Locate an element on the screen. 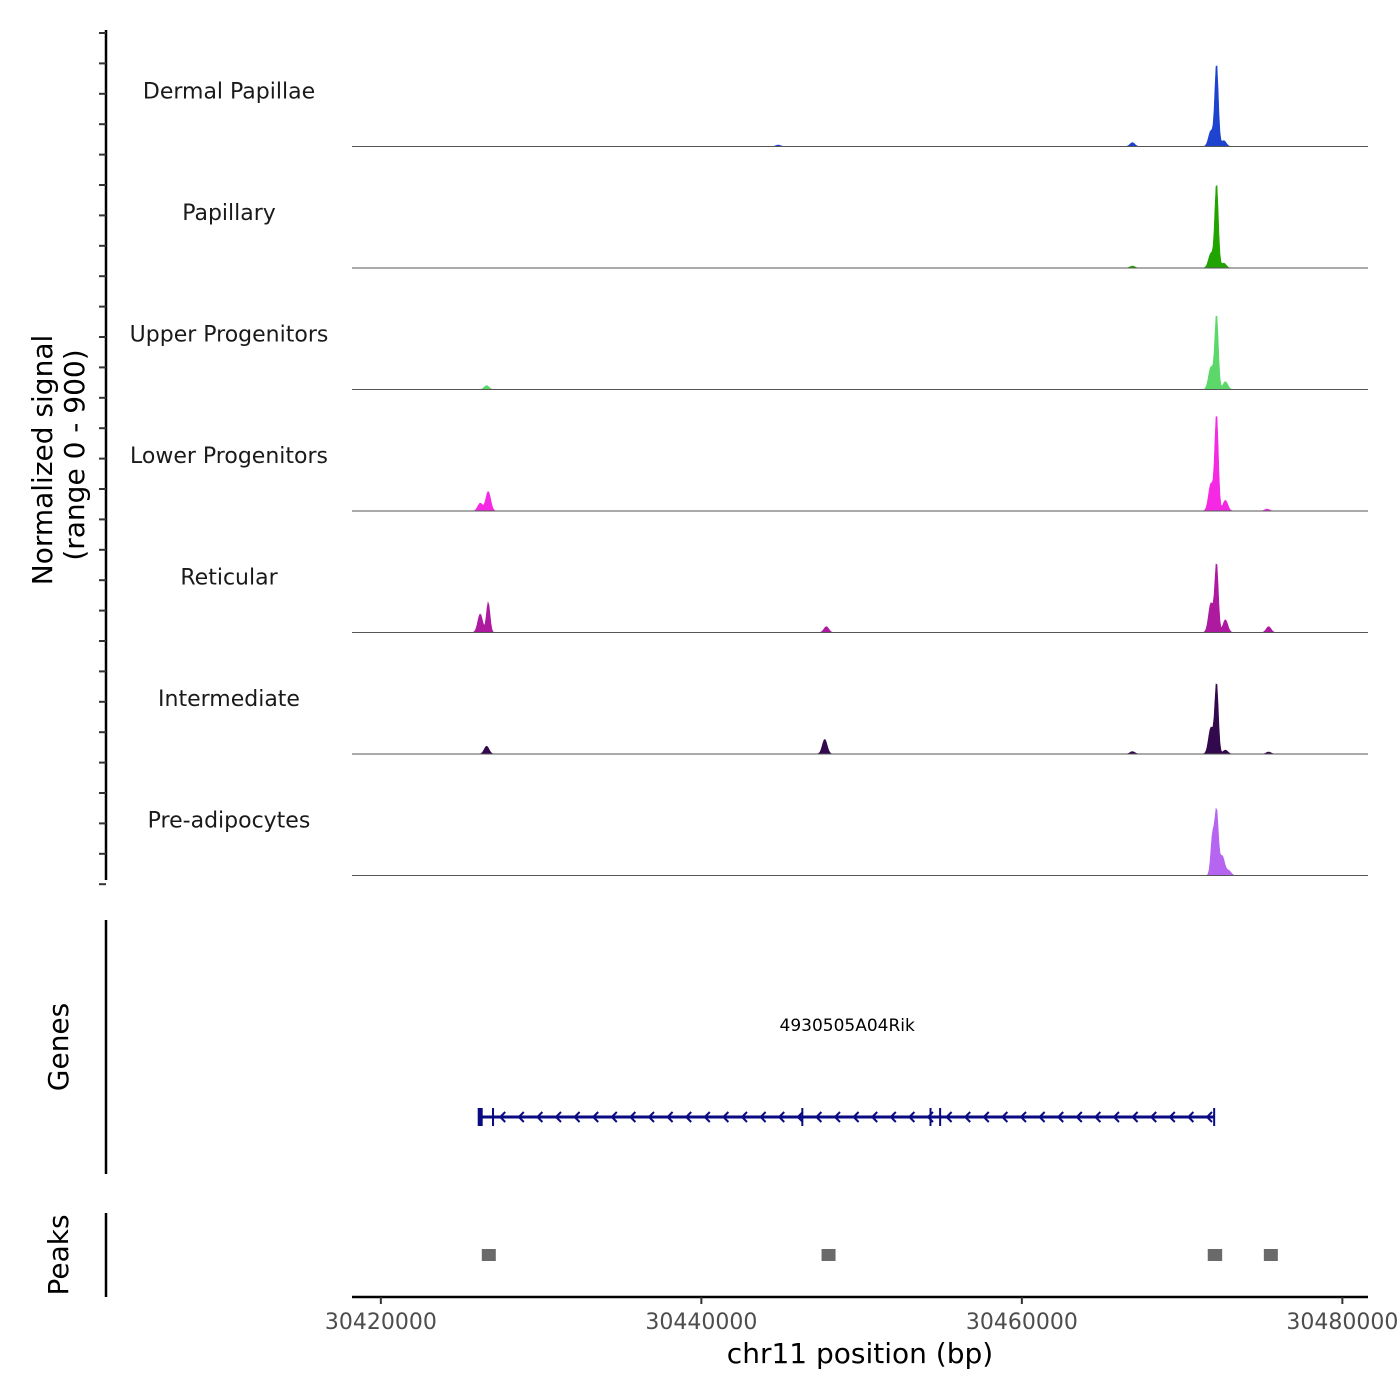 The width and height of the screenshot is (1400, 1400). y-axis-title-line1: Normalized signal is located at coordinates (42, 460).